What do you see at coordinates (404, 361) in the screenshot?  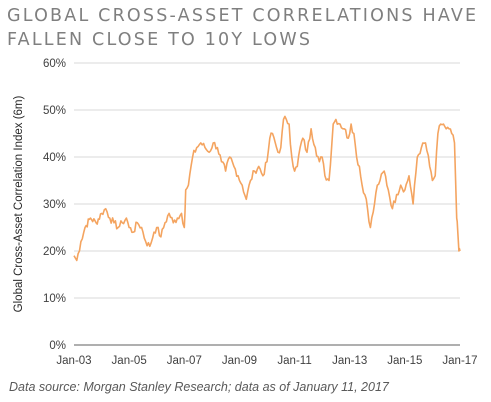 I see `x-tick-label: Jan-15` at bounding box center [404, 361].